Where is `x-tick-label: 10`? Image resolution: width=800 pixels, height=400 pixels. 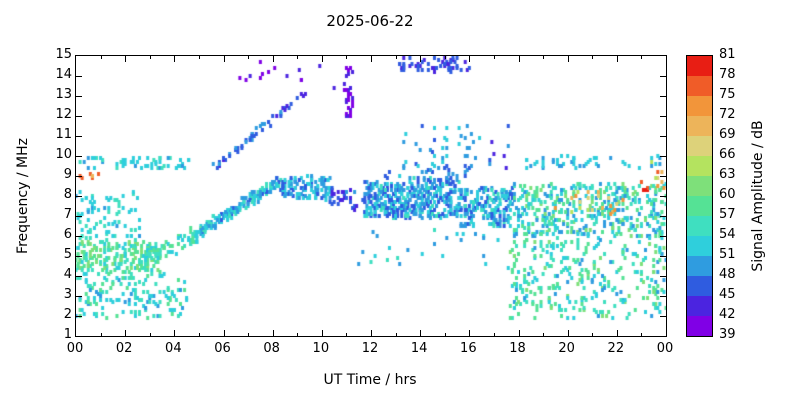 x-tick-label: 10 is located at coordinates (321, 348).